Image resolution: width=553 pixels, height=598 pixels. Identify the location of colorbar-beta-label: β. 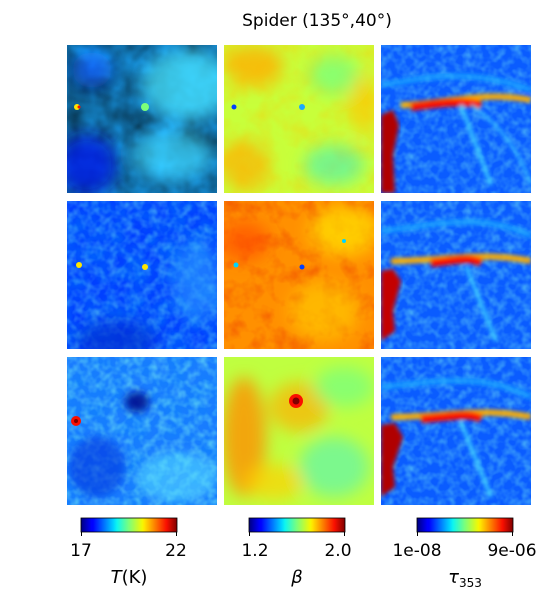
(296, 577).